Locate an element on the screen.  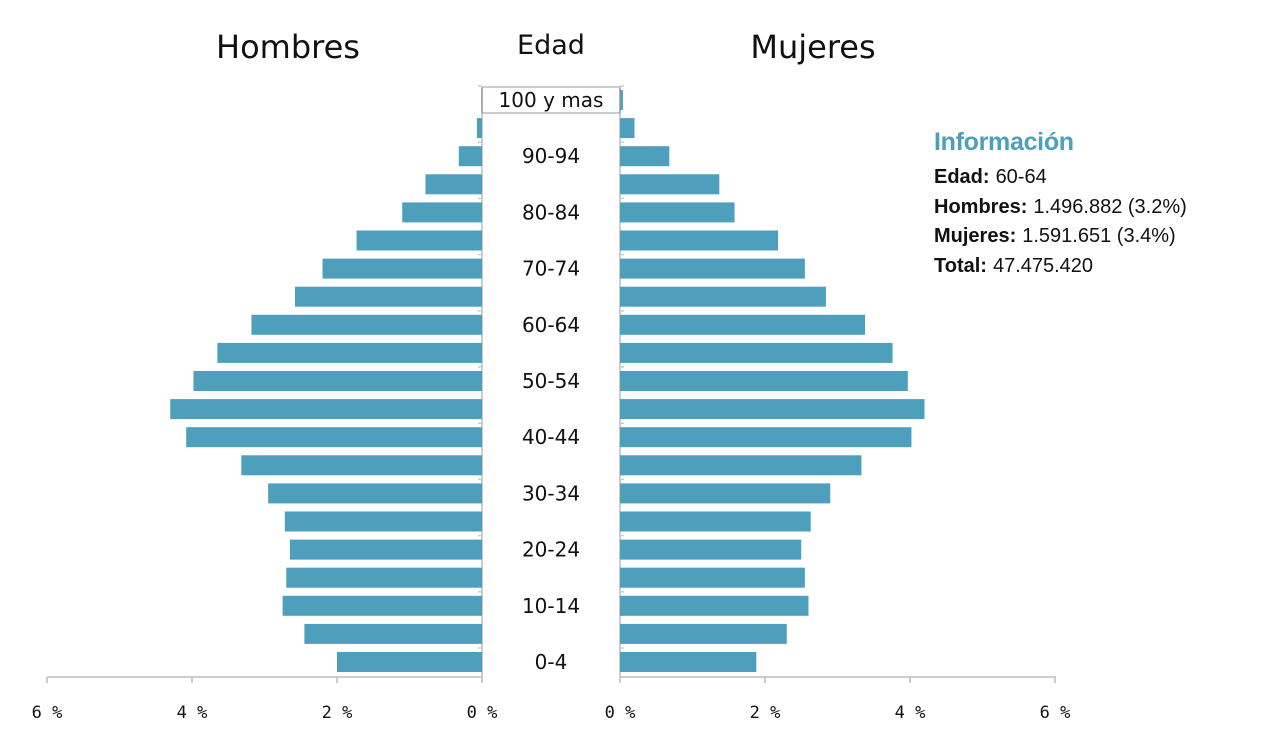
x-tick-label-right: 2 % is located at coordinates (765, 713).